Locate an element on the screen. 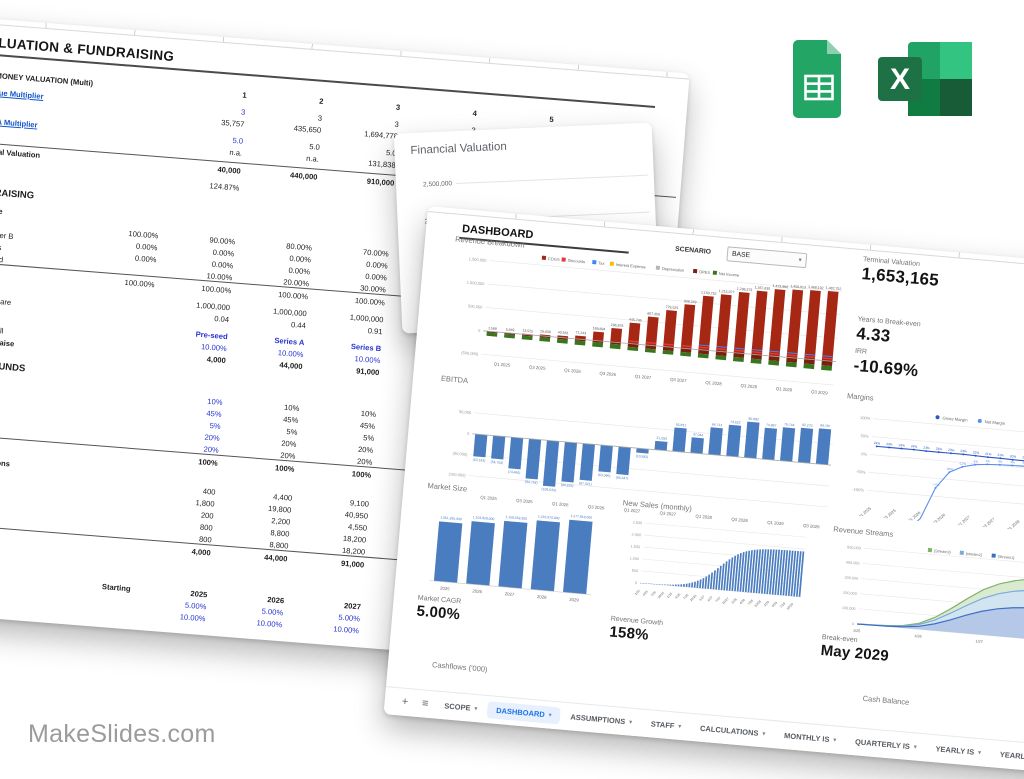 Image resolution: width=1024 pixels, height=779 pixels. svg-text: Q3 2026 is located at coordinates (607, 374).